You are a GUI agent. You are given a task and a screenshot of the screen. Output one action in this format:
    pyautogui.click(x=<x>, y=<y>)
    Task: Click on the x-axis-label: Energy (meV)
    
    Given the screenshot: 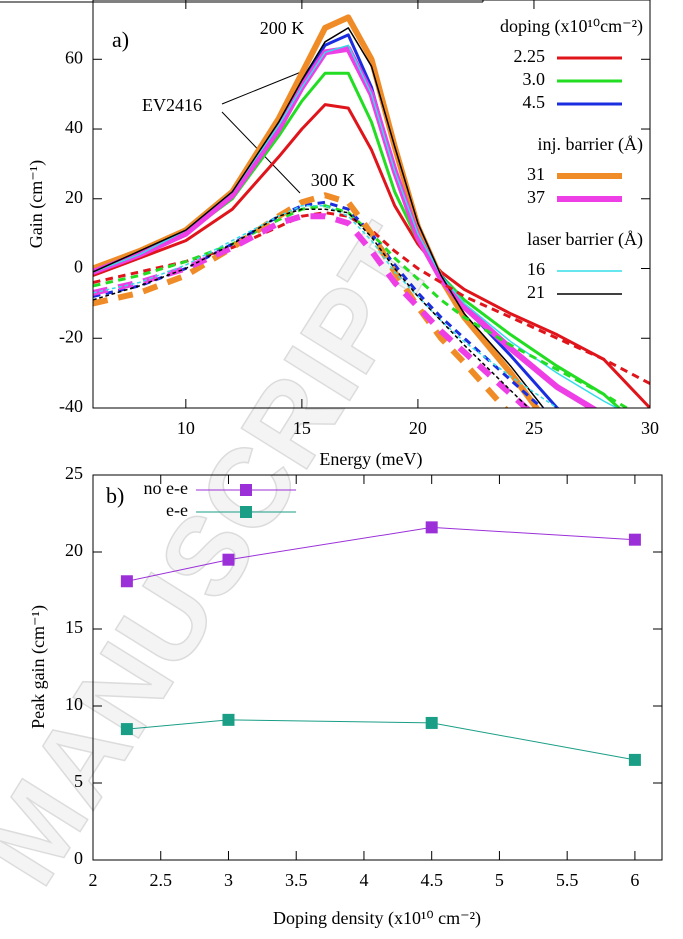 What is the action you would take?
    pyautogui.click(x=370, y=459)
    